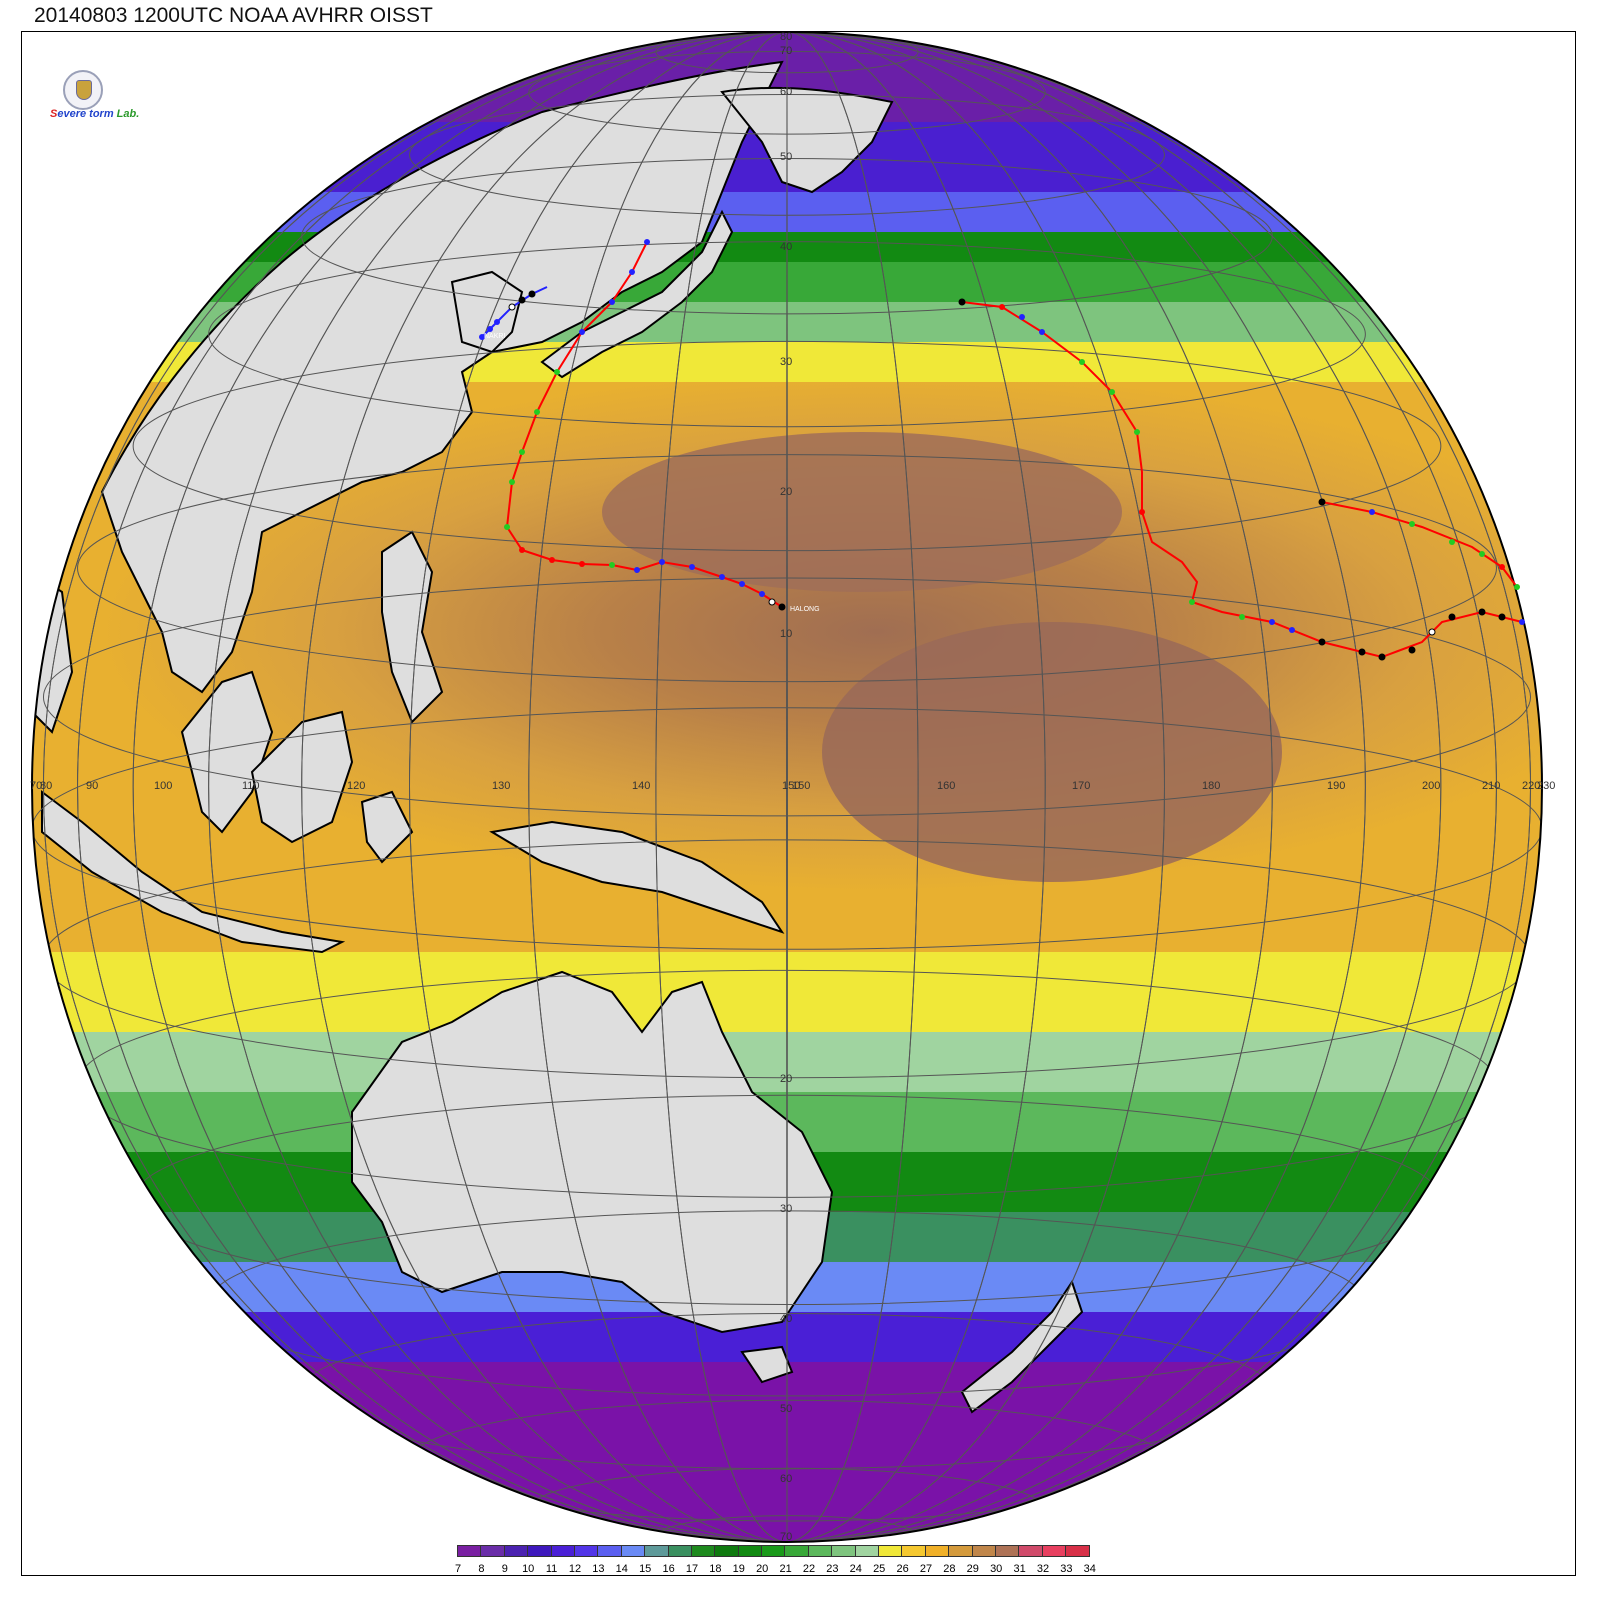  I want to click on colorbar-label: 32, so click(1043, 1569).